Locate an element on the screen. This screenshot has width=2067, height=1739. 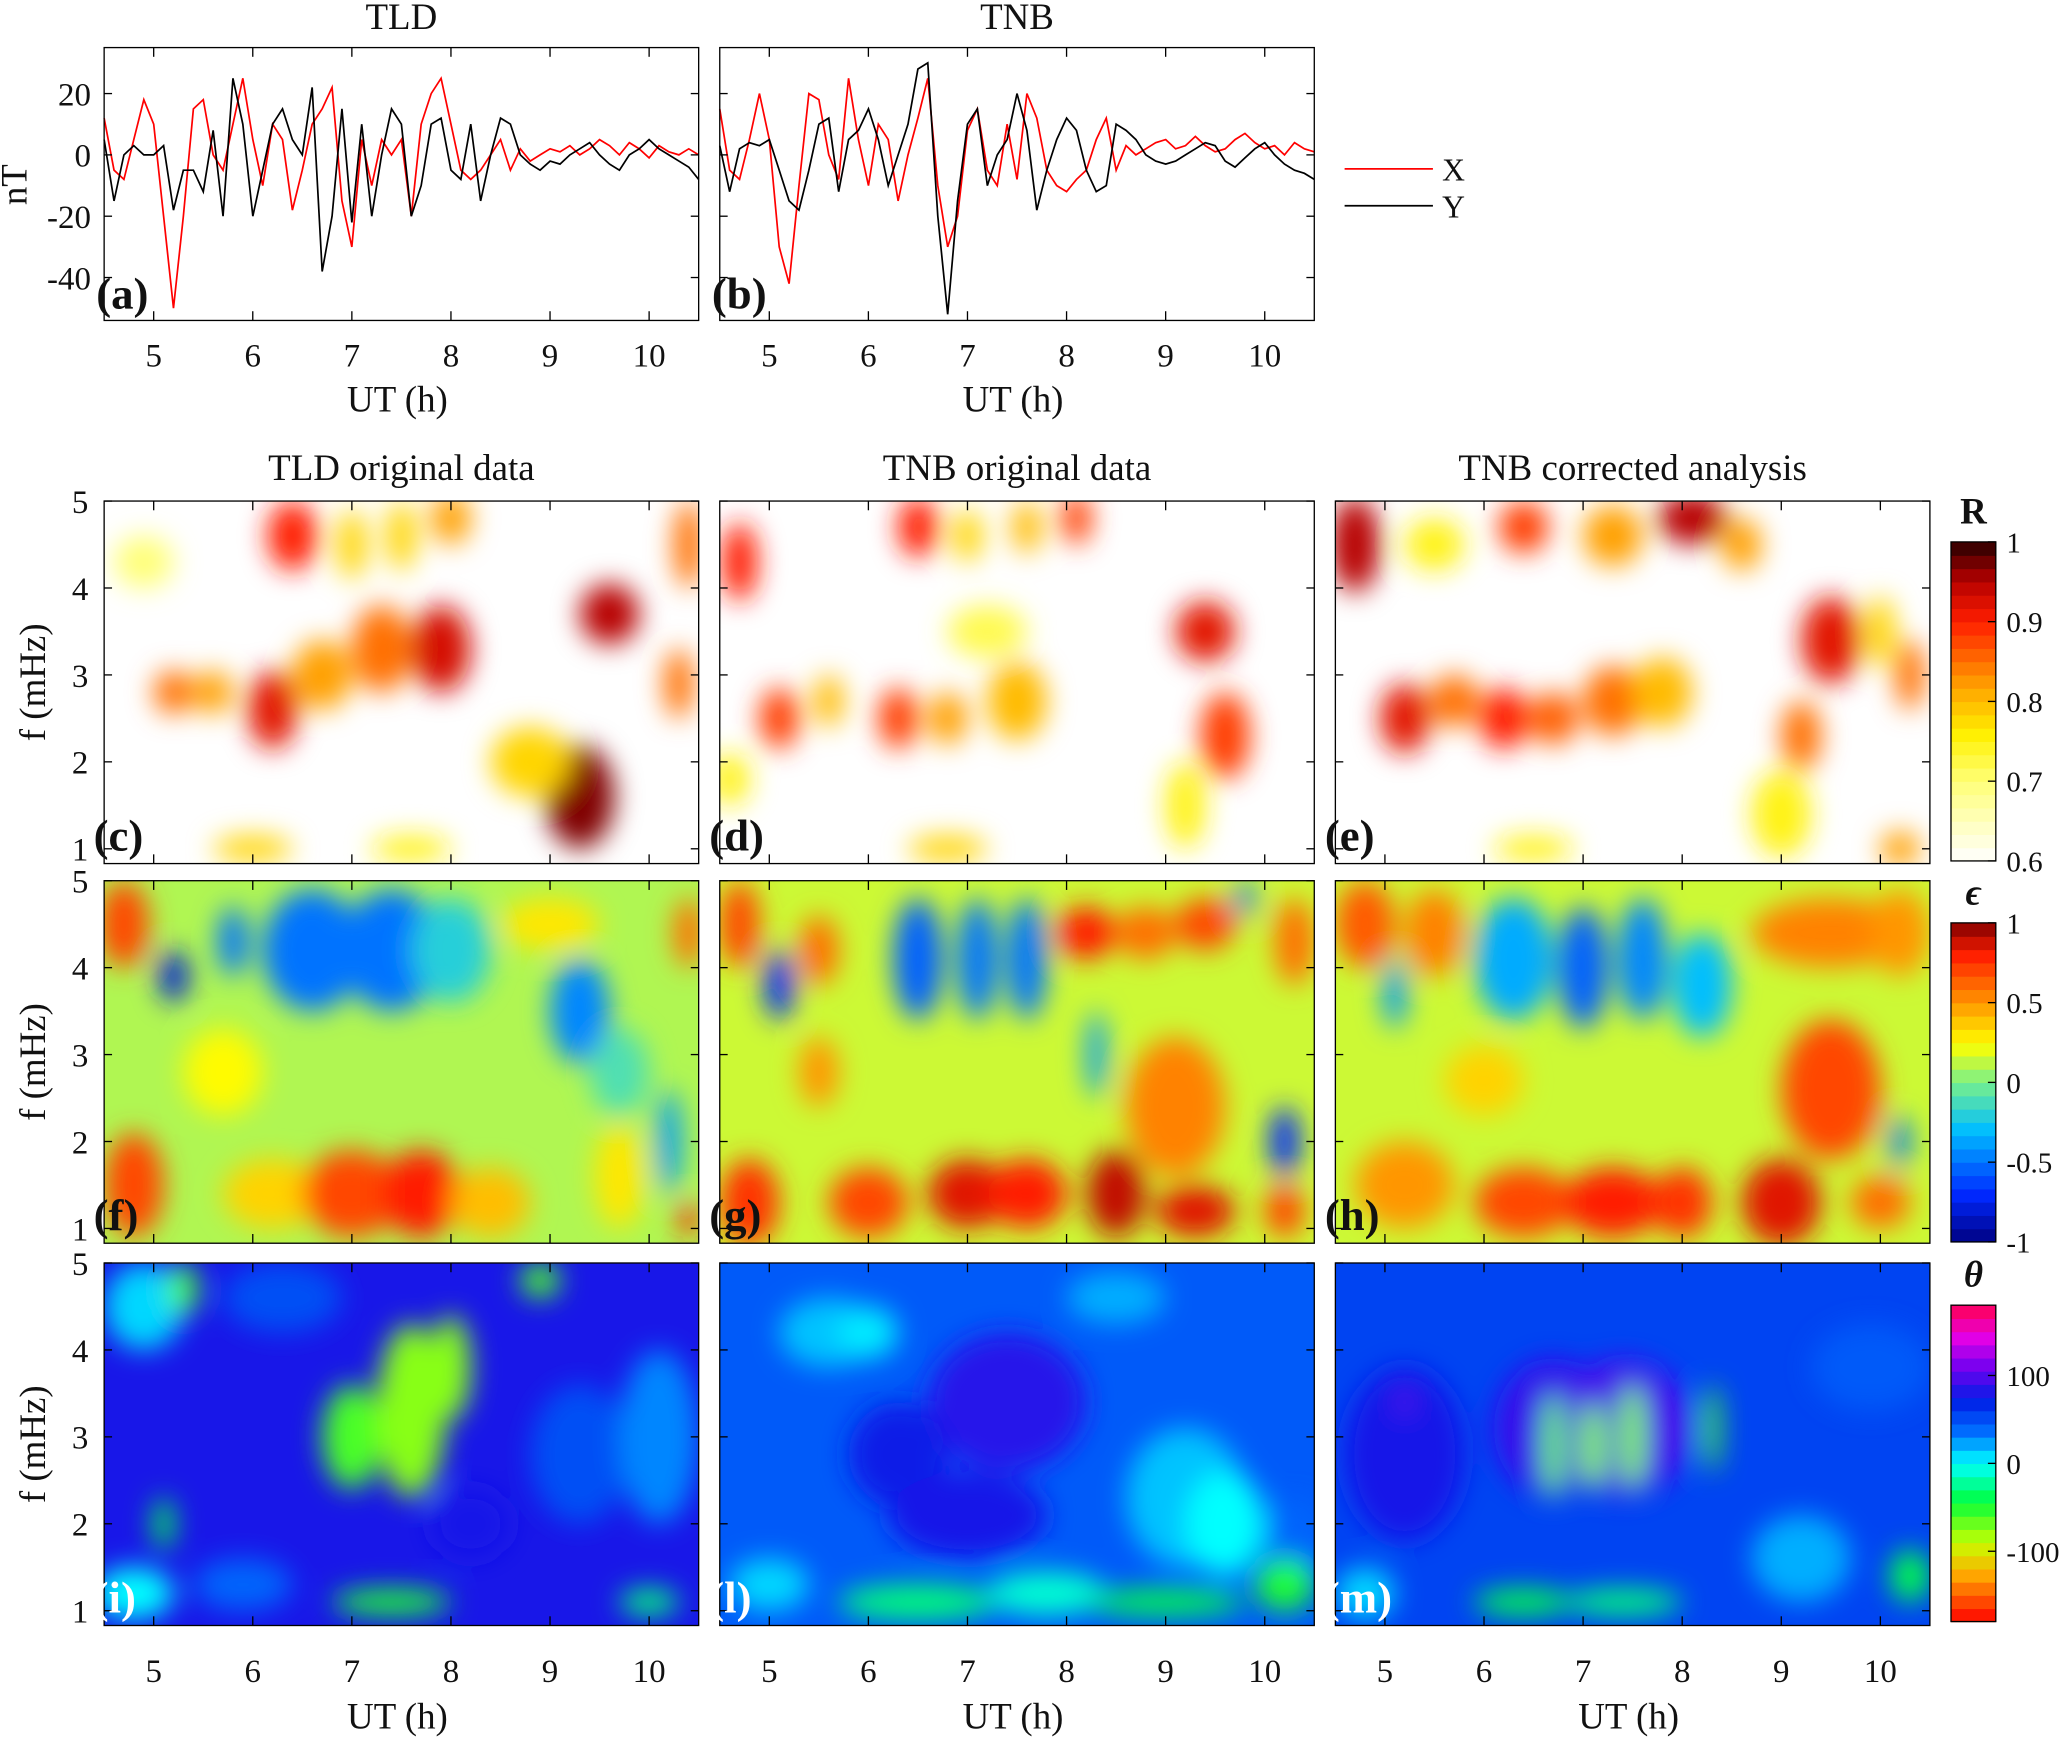
x-tick-label: 8 is located at coordinates (451, 1672).